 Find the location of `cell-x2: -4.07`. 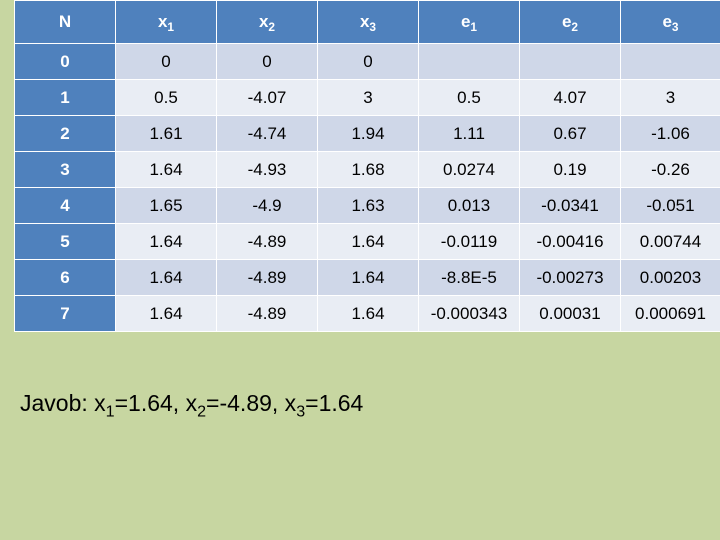

cell-x2: -4.07 is located at coordinates (267, 97).